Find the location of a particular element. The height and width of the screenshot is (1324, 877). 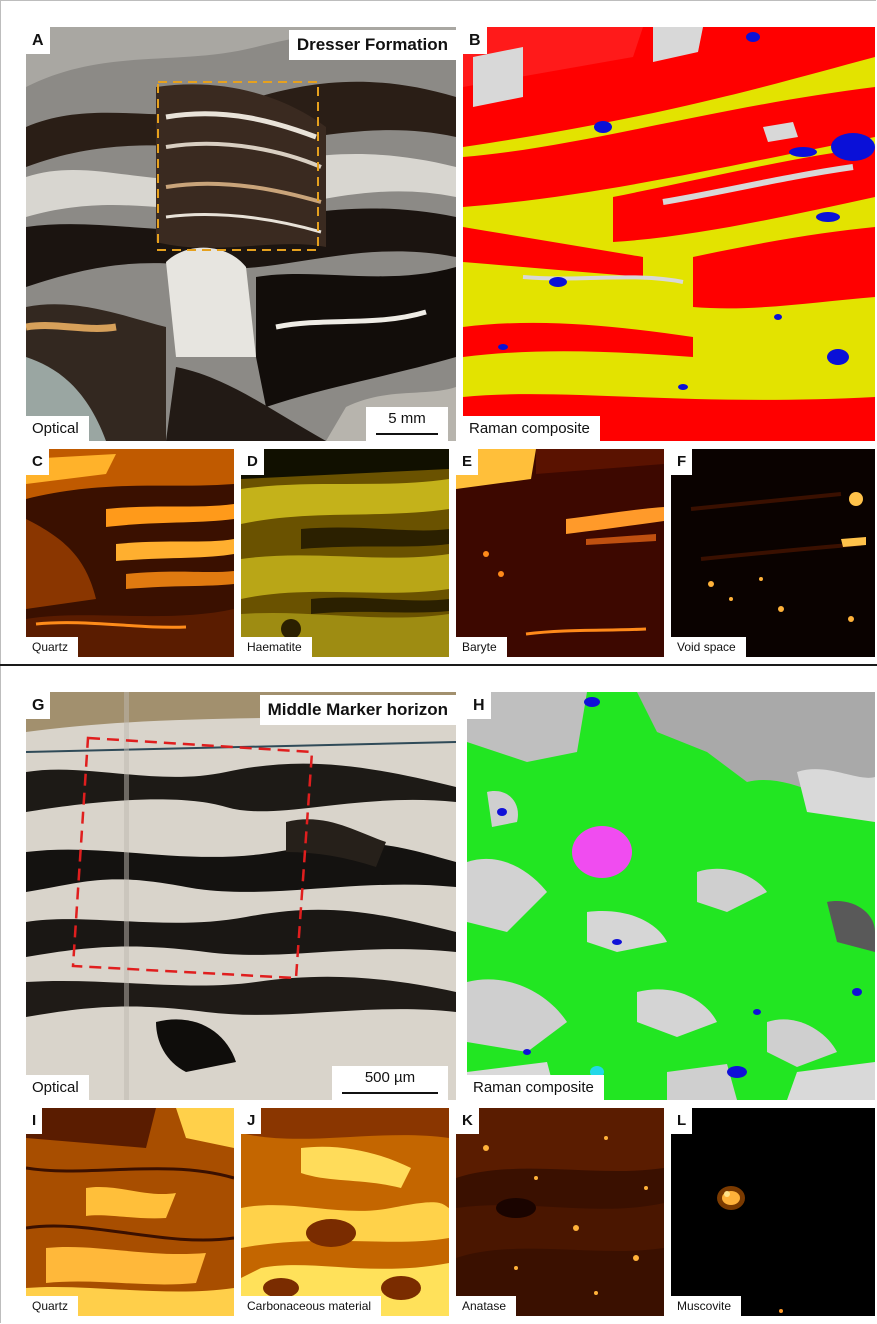

panel-b-raman-composite: B Raman composite is located at coordinates (669, 234).